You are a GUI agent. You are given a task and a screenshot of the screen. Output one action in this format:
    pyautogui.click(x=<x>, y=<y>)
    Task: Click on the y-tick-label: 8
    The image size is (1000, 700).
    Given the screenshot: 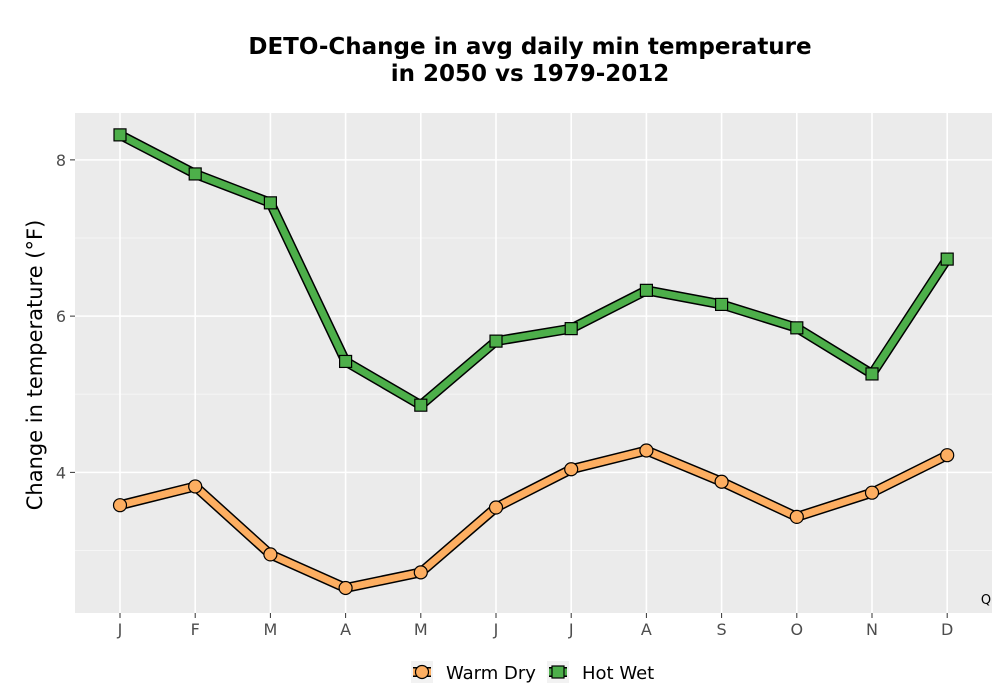 What is the action you would take?
    pyautogui.click(x=61, y=160)
    